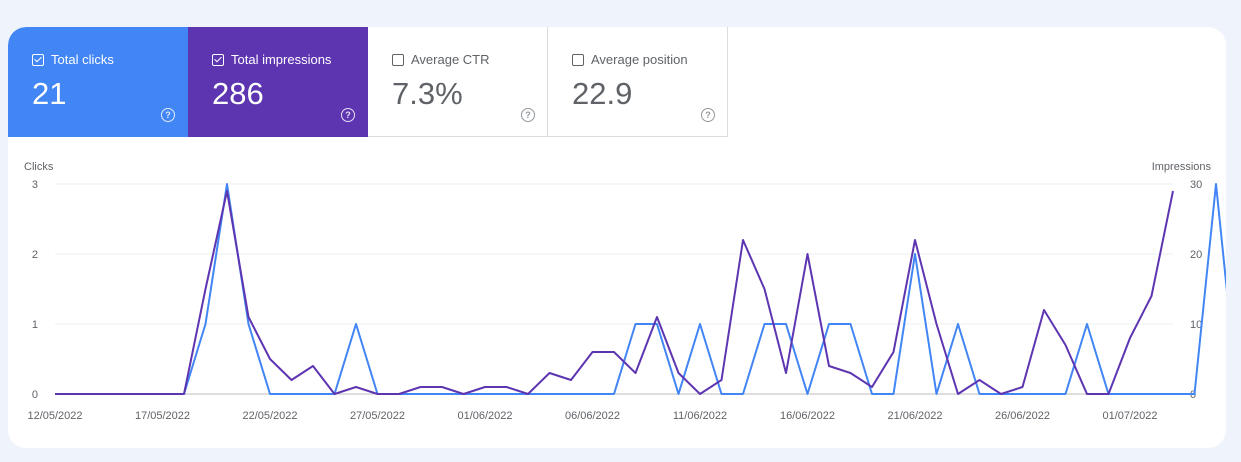 Image resolution: width=1241 pixels, height=462 pixels. I want to click on y-left-axis-title: Clicks, so click(39, 167).